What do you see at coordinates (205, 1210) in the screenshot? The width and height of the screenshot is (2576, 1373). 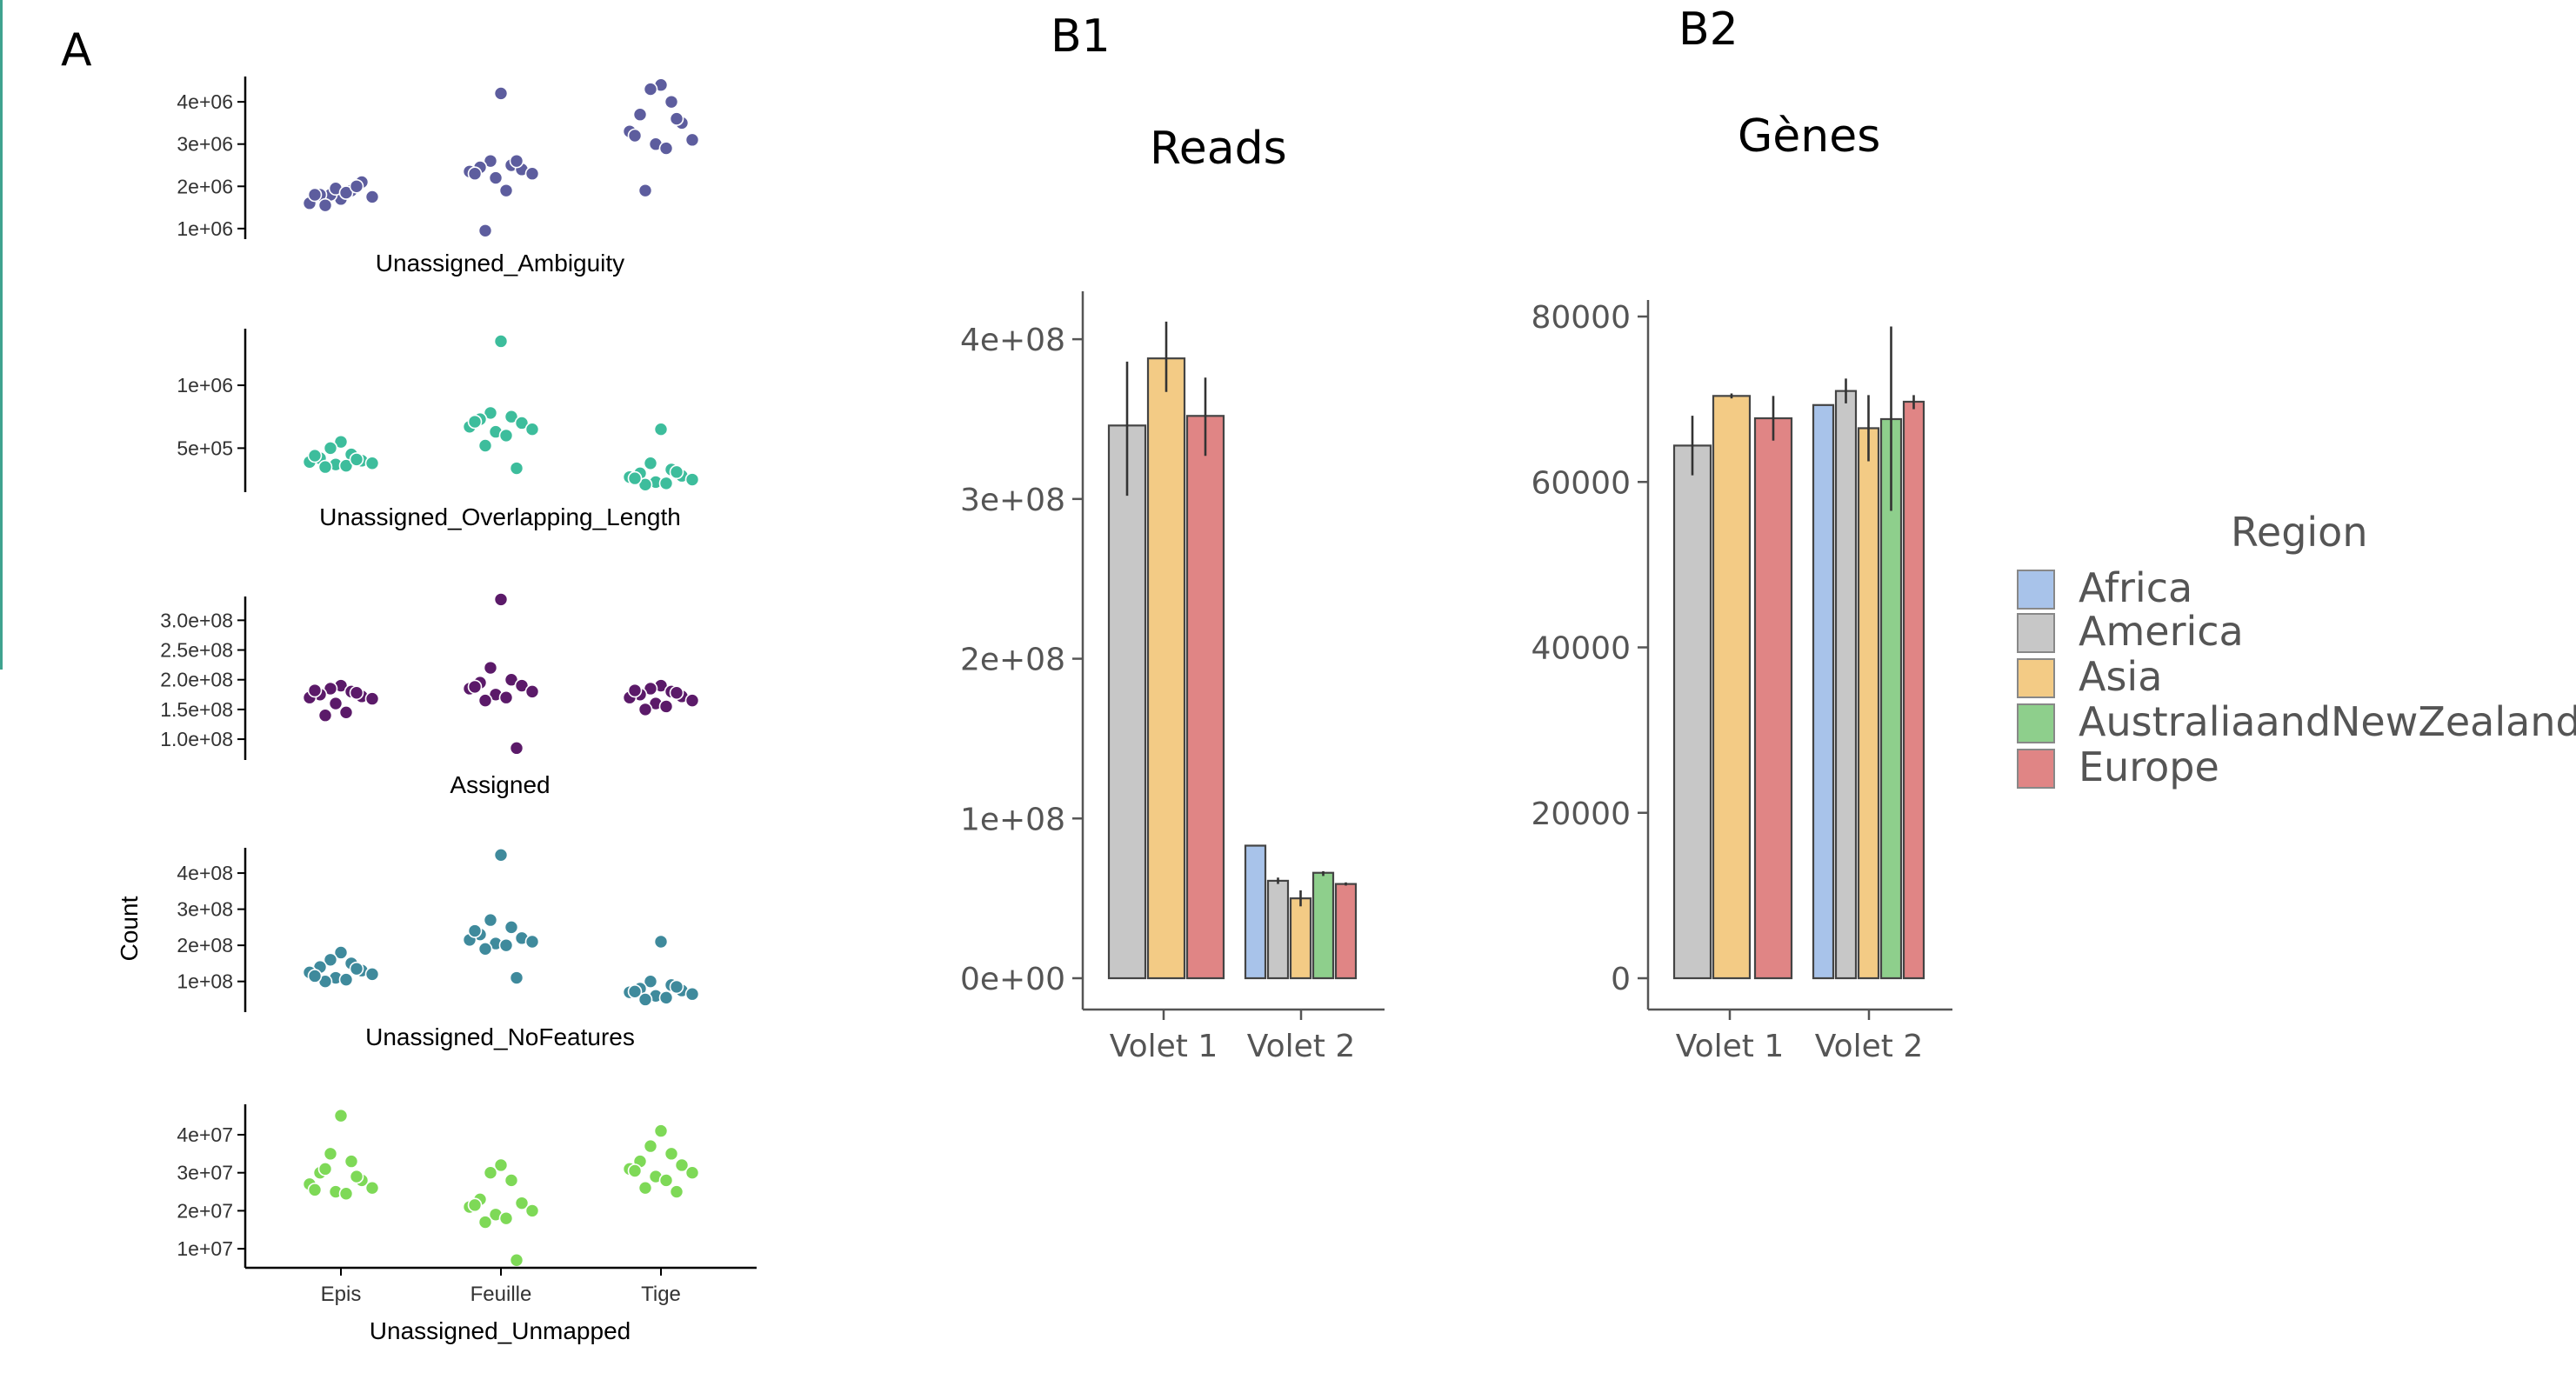 I see `y-tick-label: 2e+07` at bounding box center [205, 1210].